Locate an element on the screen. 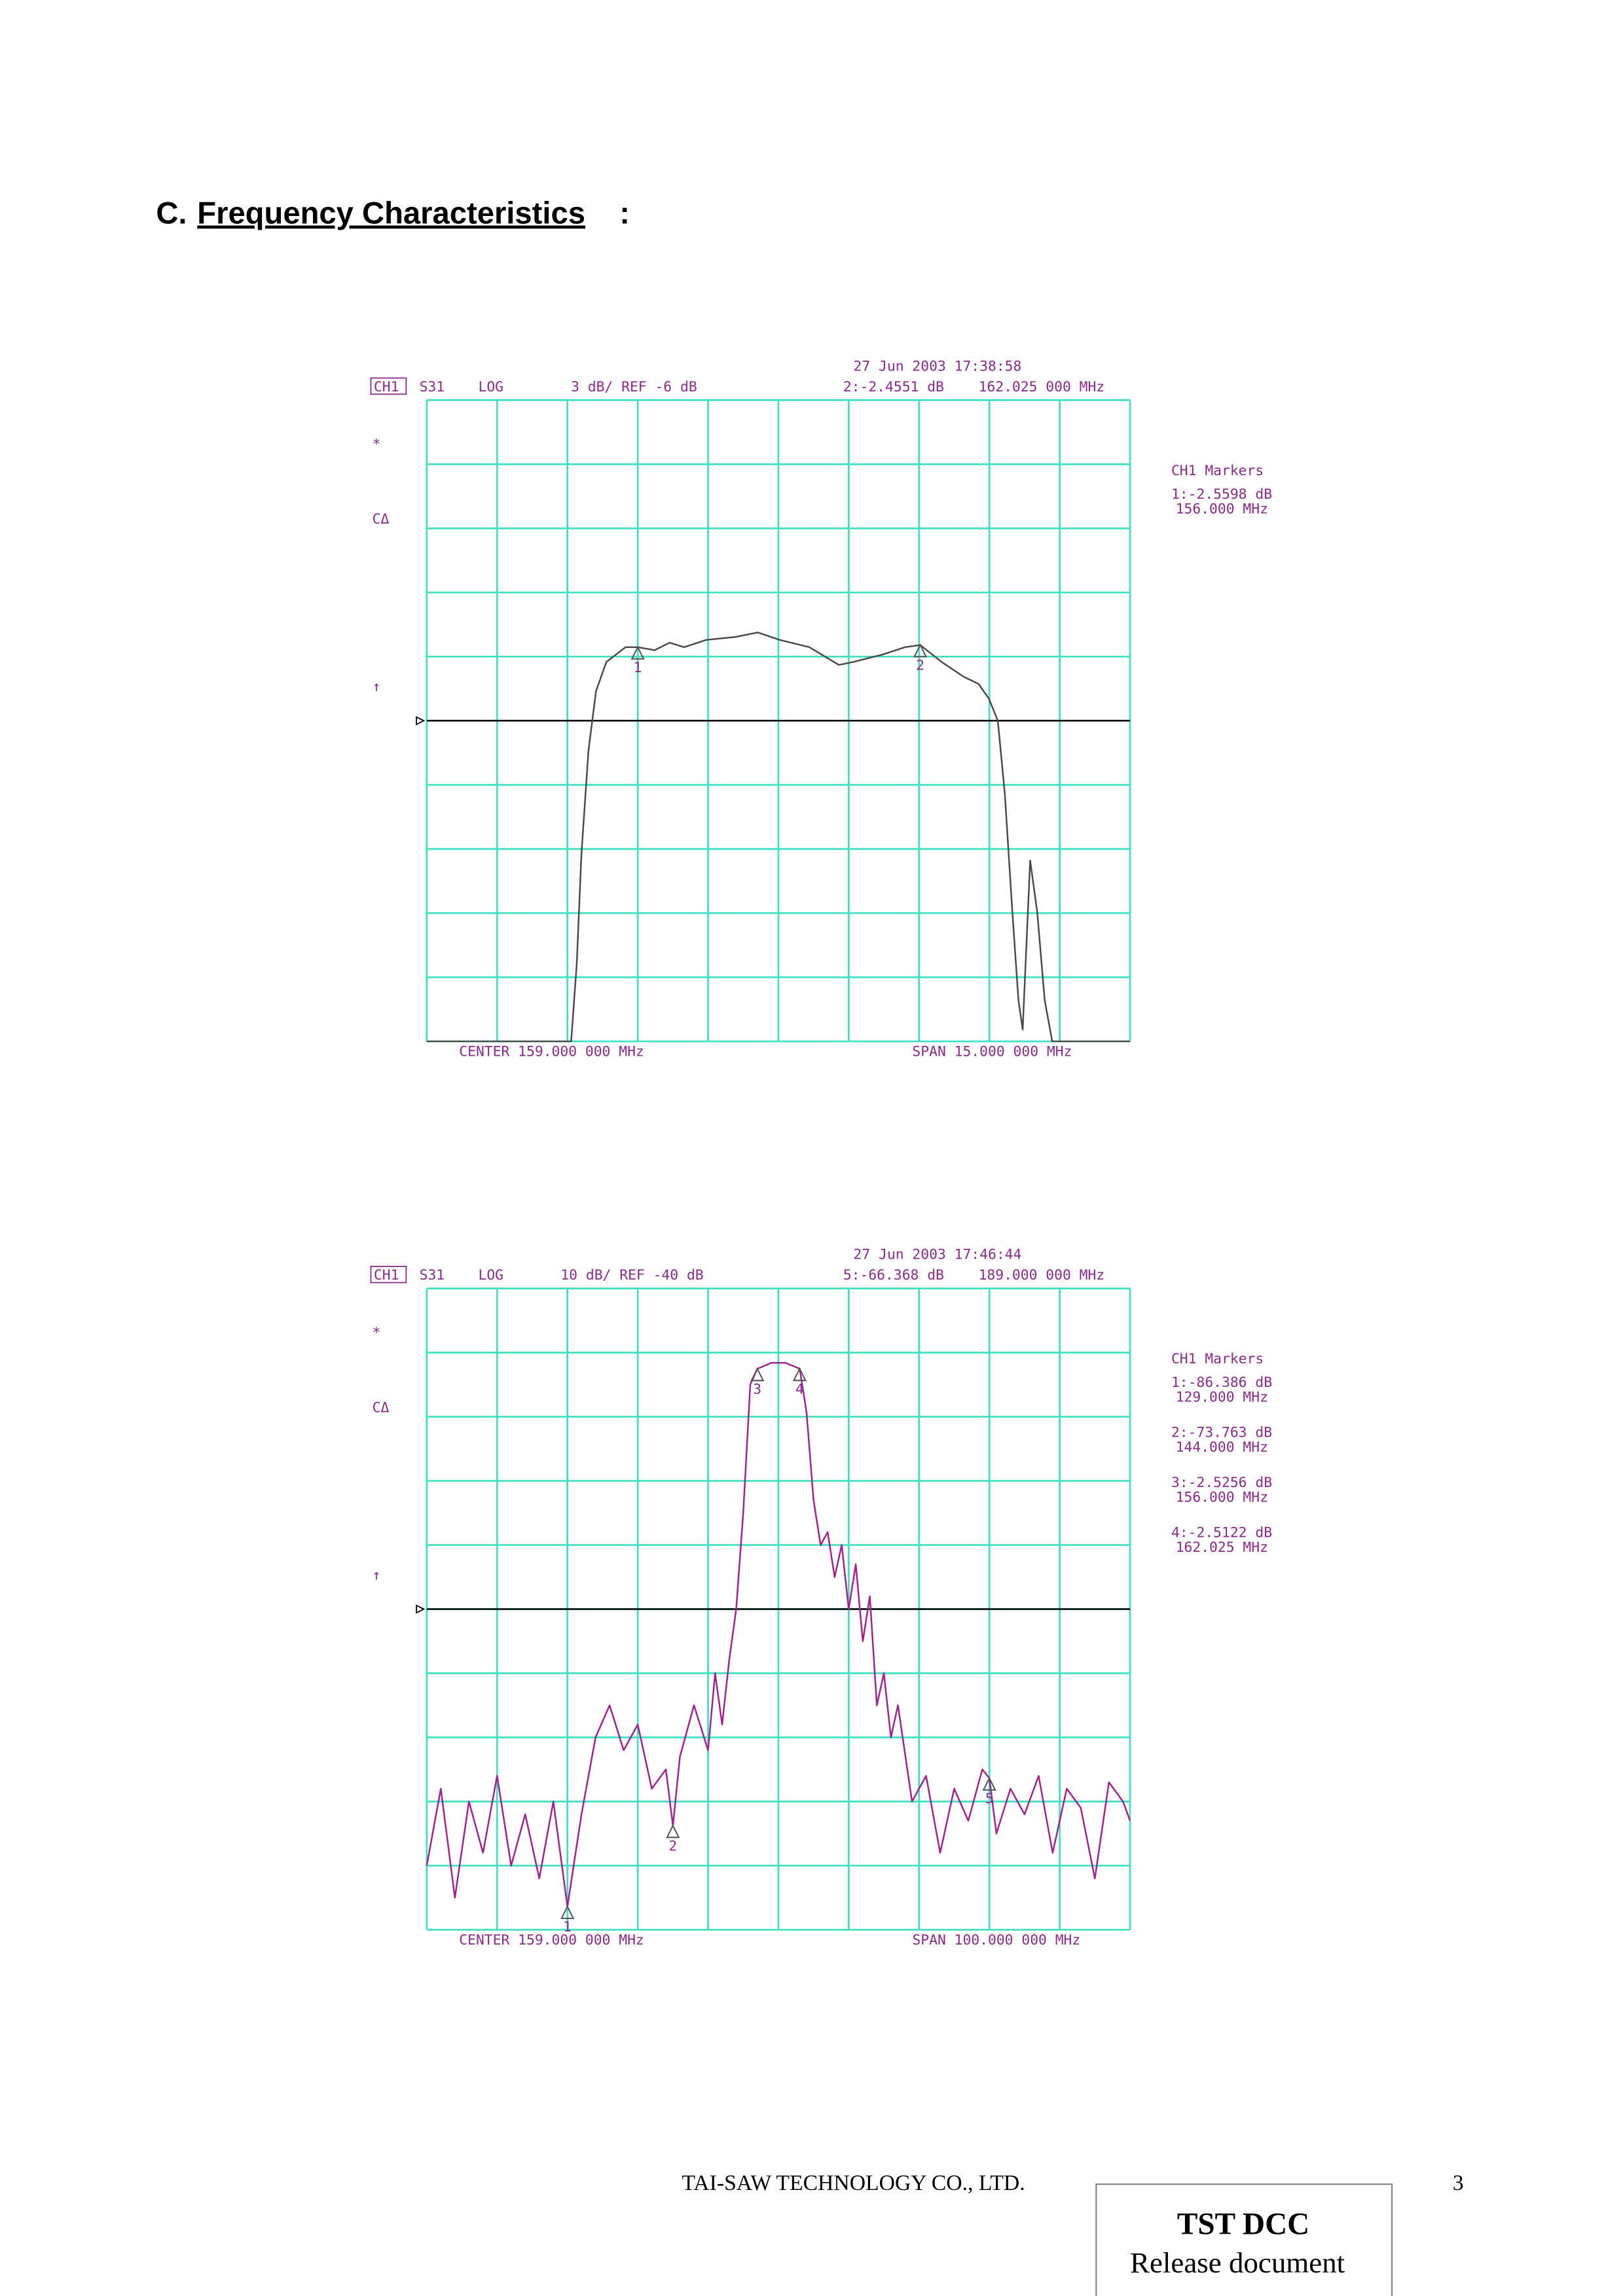 Image resolution: width=1623 pixels, height=2296 pixels. stamp-title: TST DCC is located at coordinates (1243, 2225).